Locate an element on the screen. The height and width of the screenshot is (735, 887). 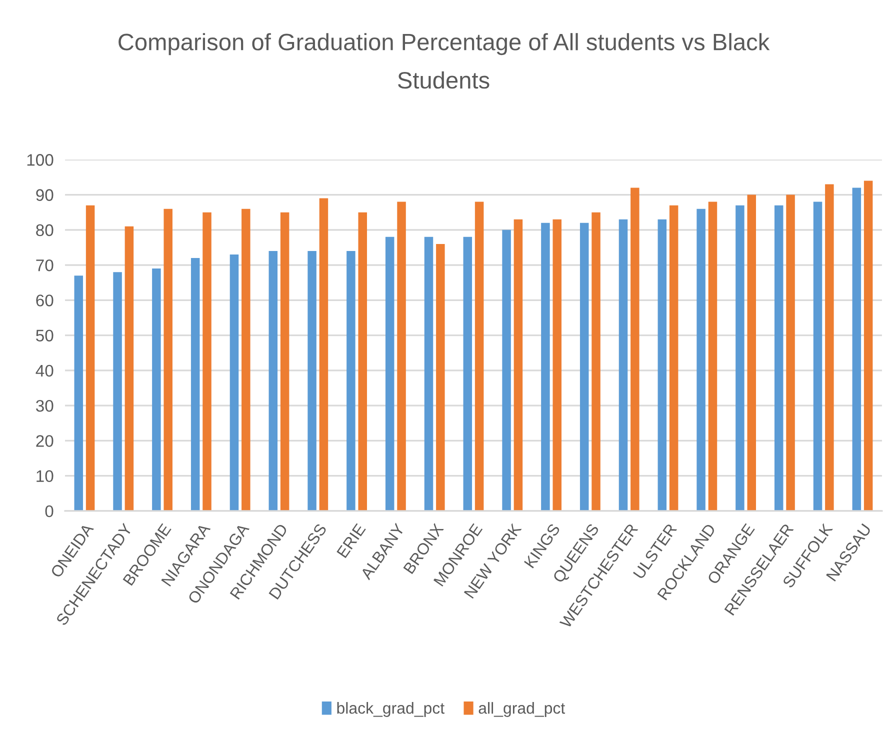
y-tick-label: 10 is located at coordinates (45, 476).